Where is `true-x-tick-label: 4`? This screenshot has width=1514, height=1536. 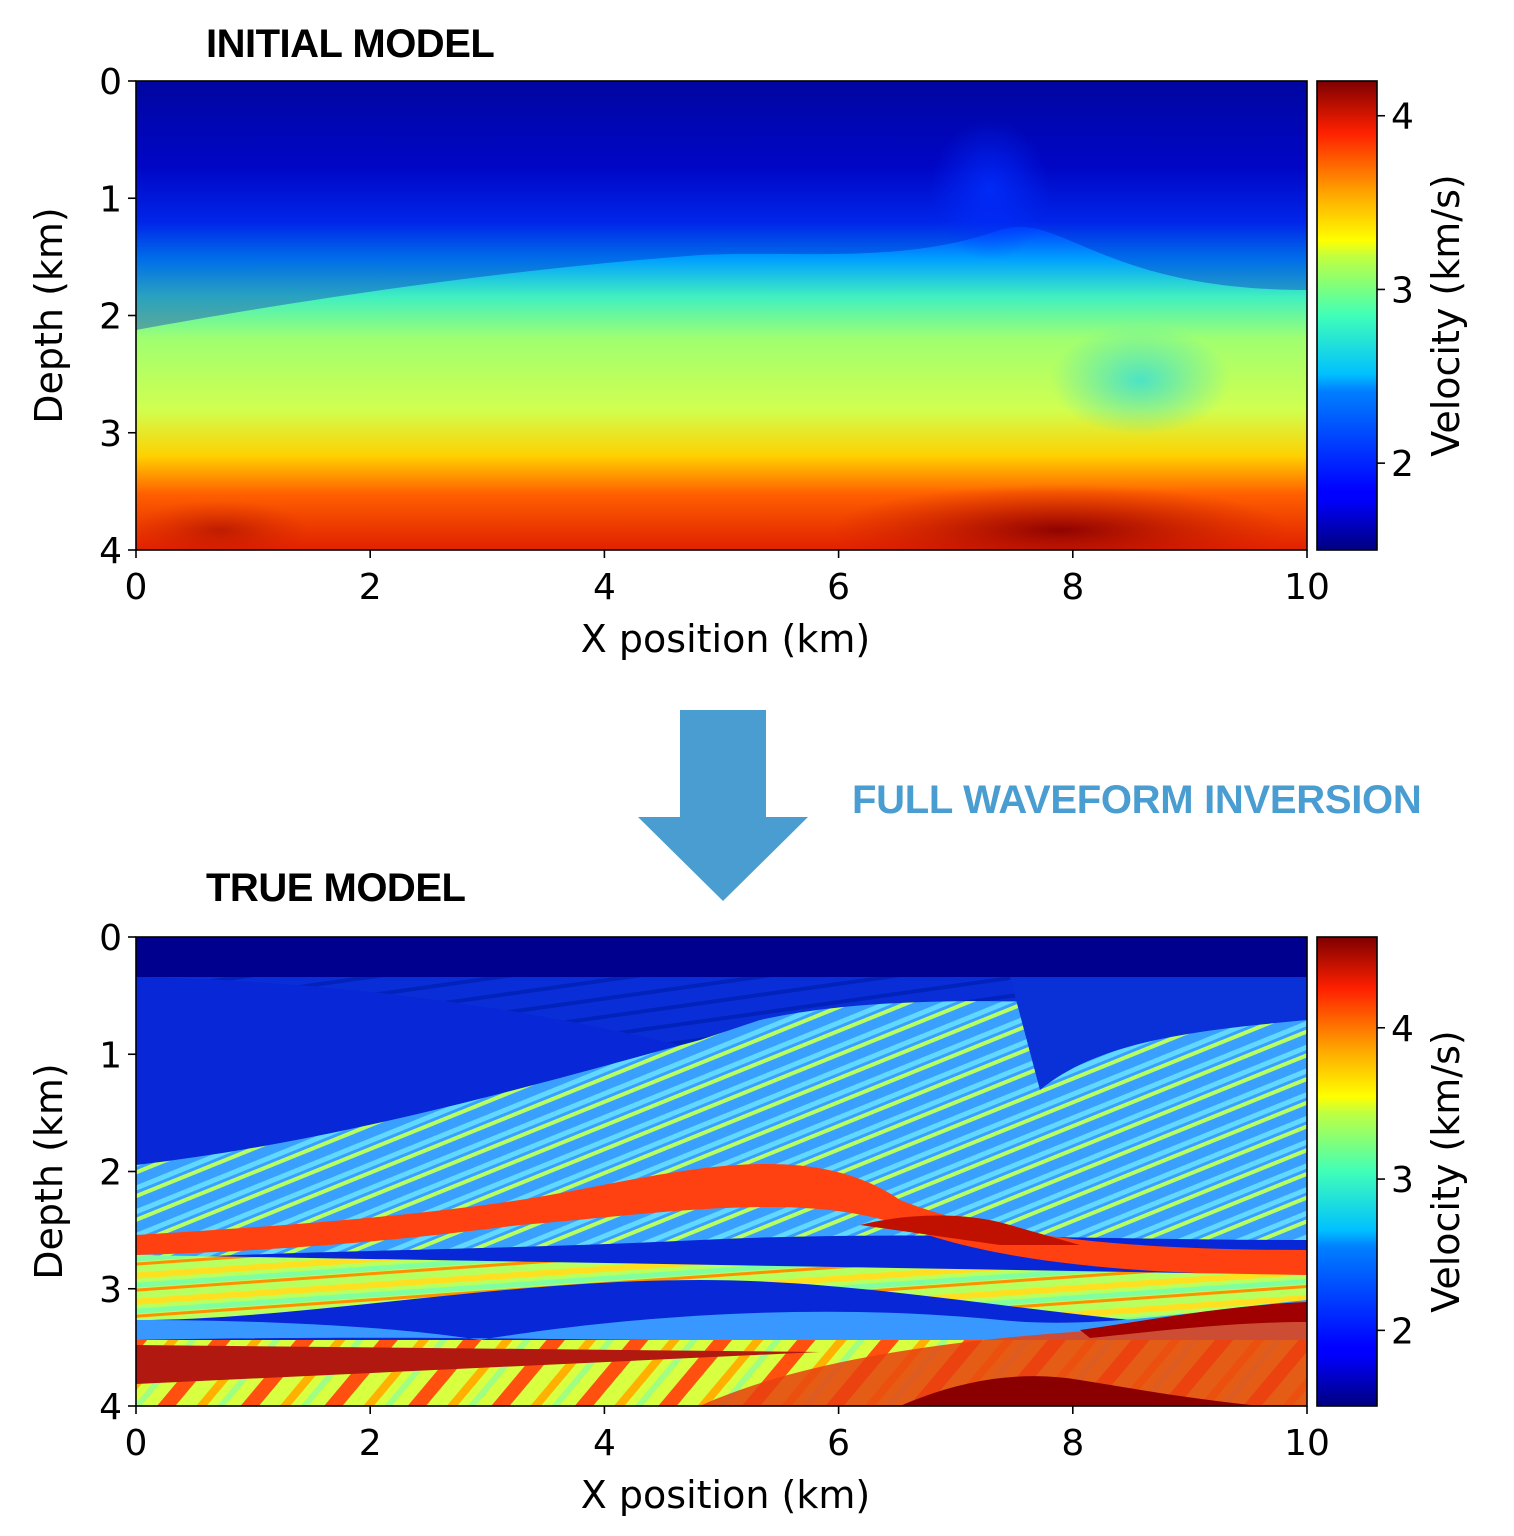 true-x-tick-label: 4 is located at coordinates (604, 1443).